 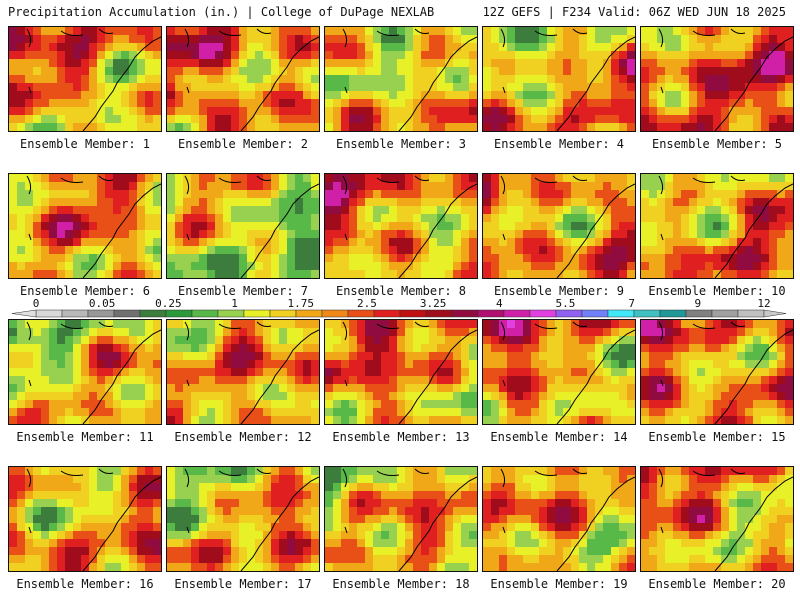 I want to click on member-caption: Ensemble Member: 19, so click(x=559, y=584).